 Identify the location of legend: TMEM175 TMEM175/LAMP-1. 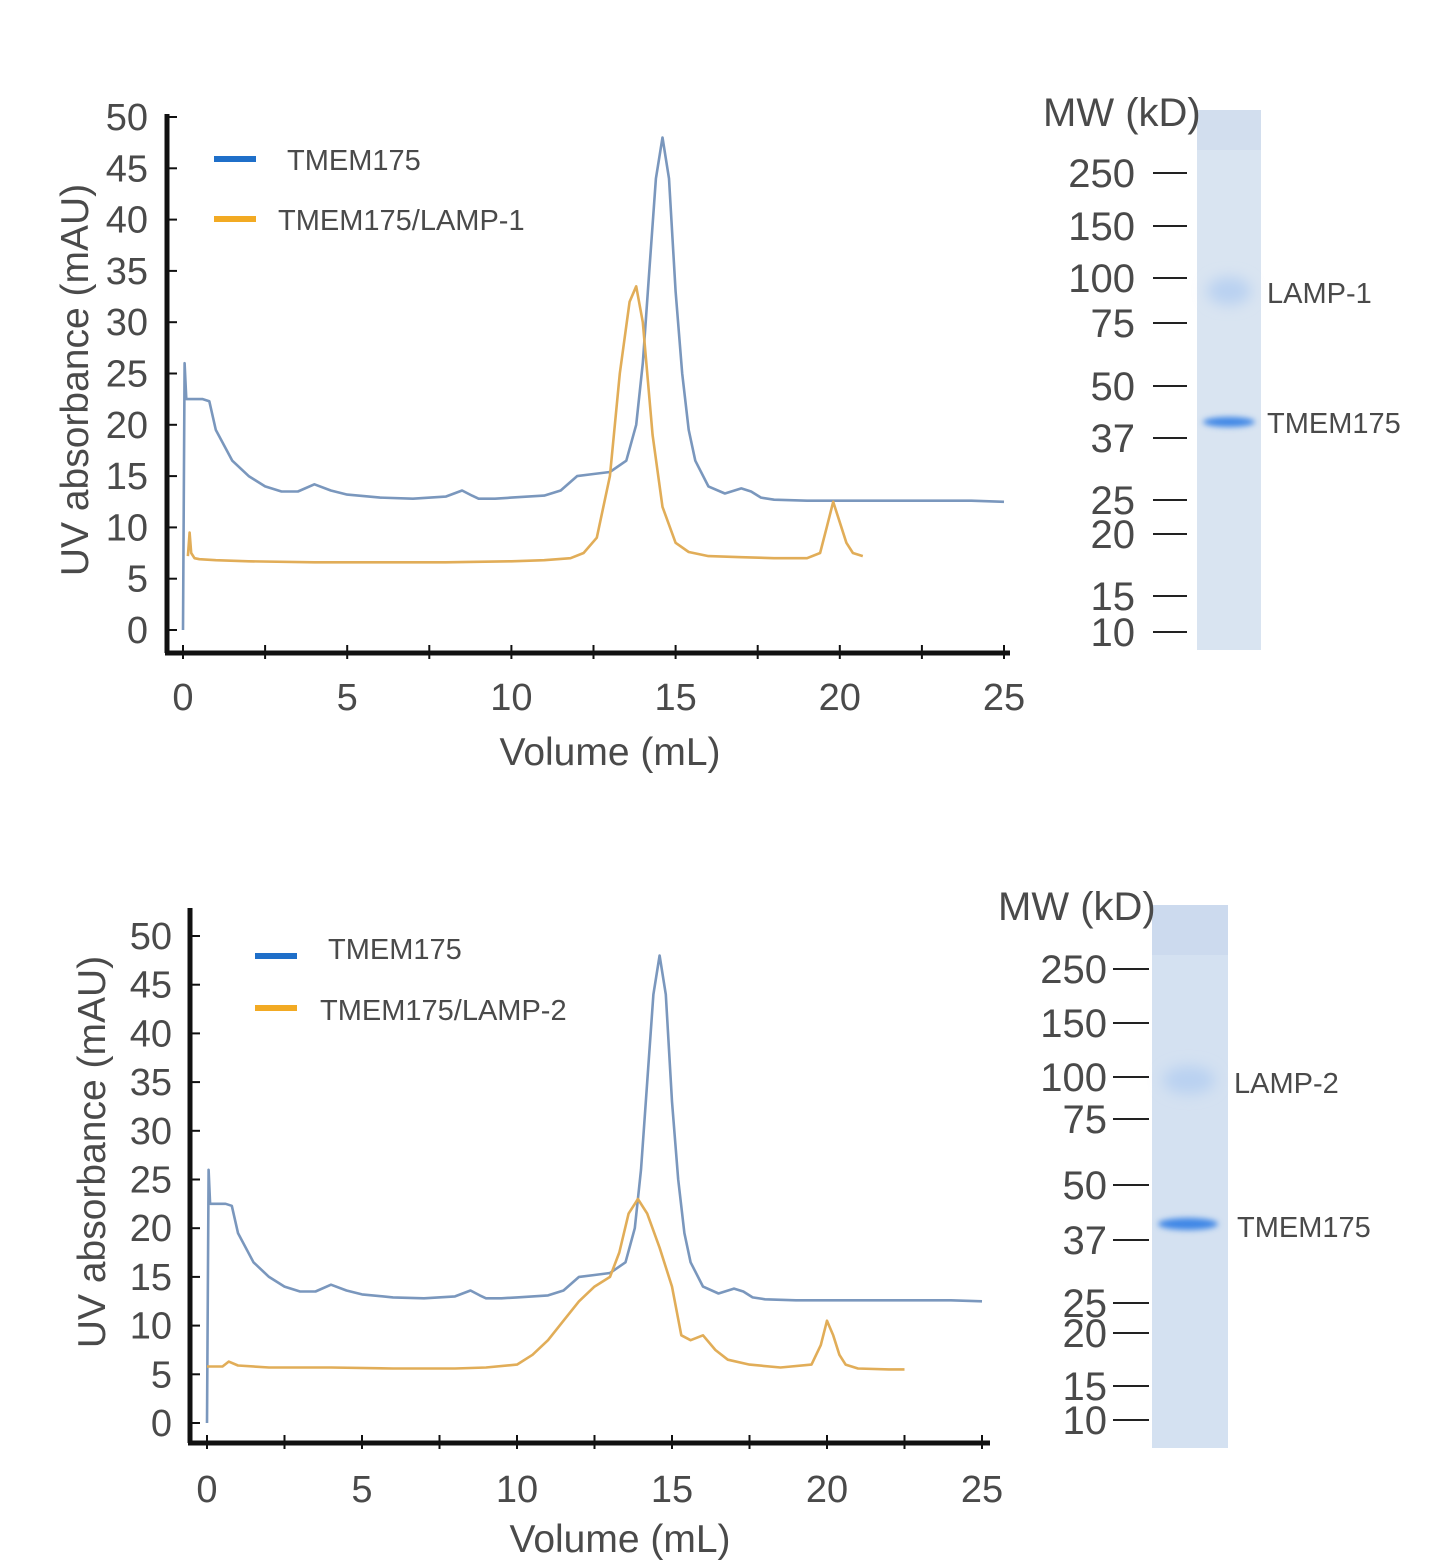
(369, 191).